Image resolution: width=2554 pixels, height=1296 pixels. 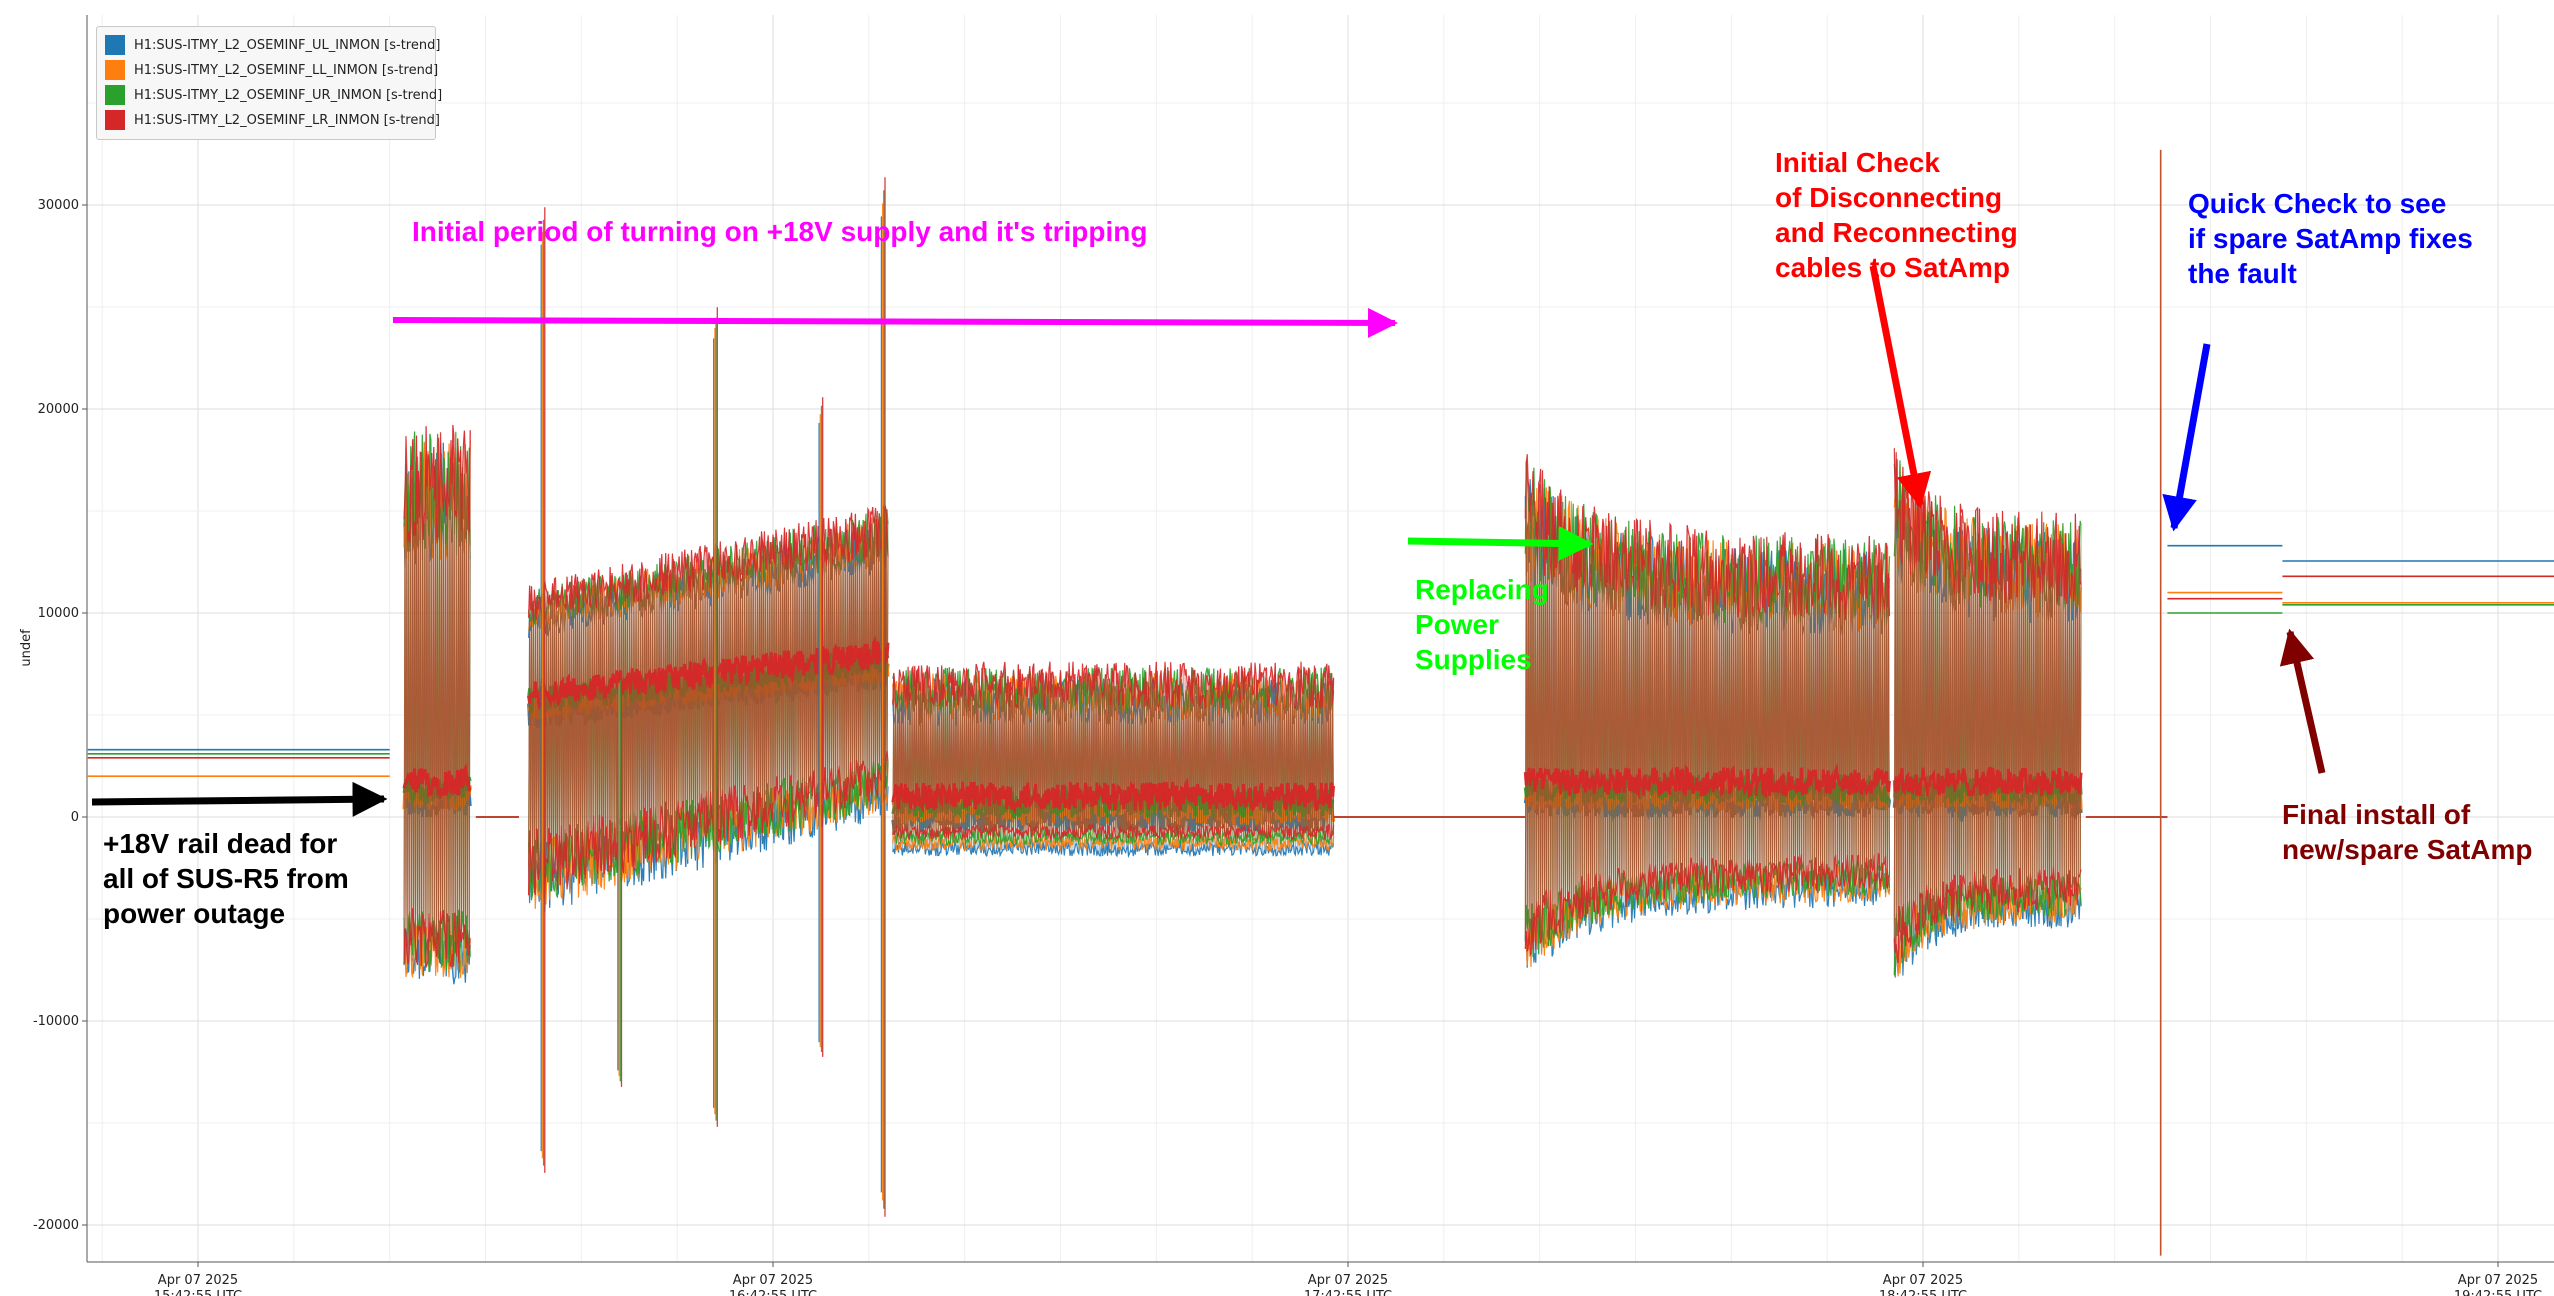 I want to click on y-tick-label: 0, so click(x=75, y=817).